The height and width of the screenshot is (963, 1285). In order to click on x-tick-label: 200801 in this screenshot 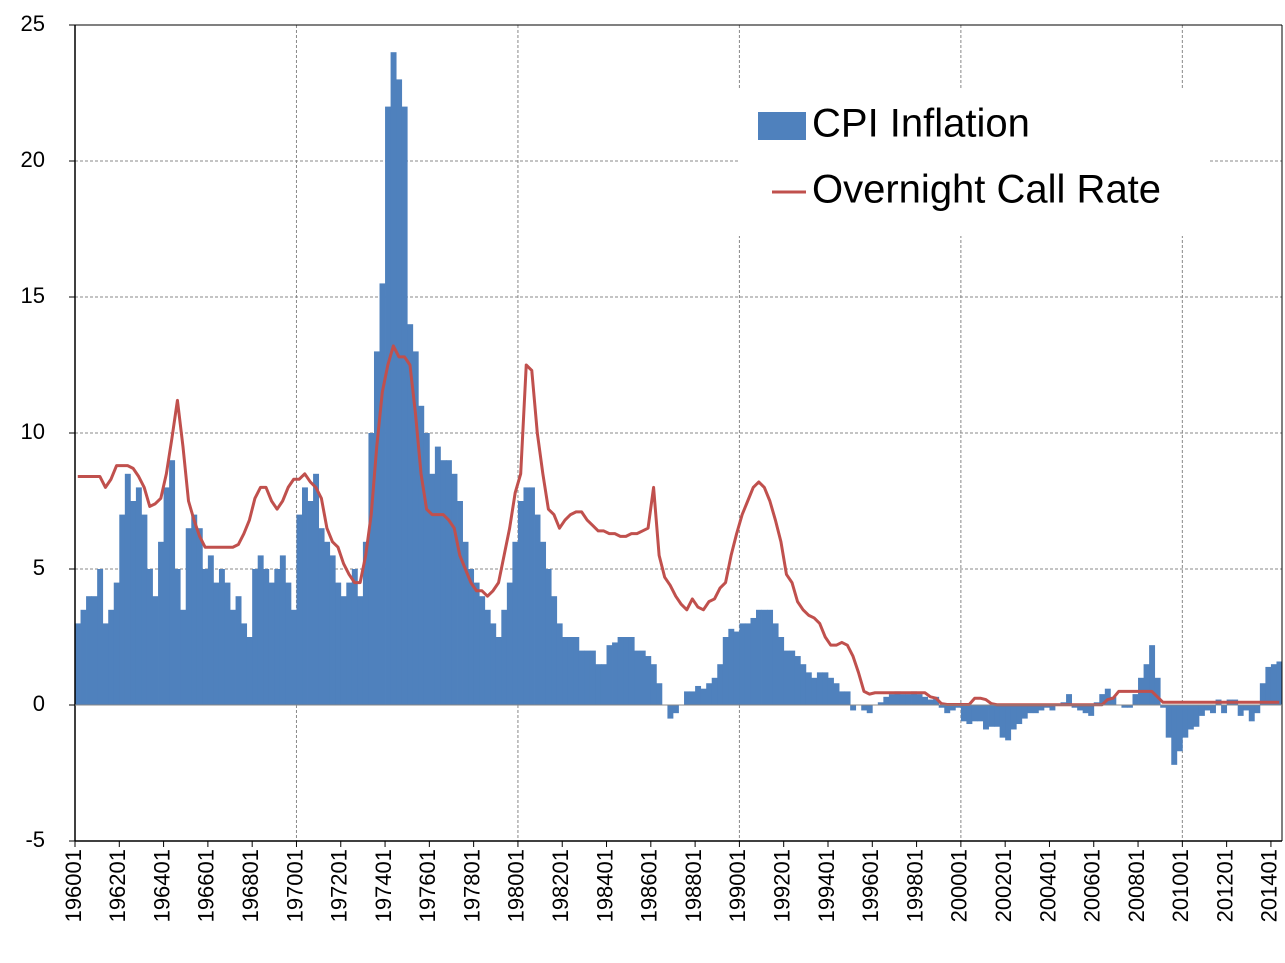, I will do `click(1136, 885)`.